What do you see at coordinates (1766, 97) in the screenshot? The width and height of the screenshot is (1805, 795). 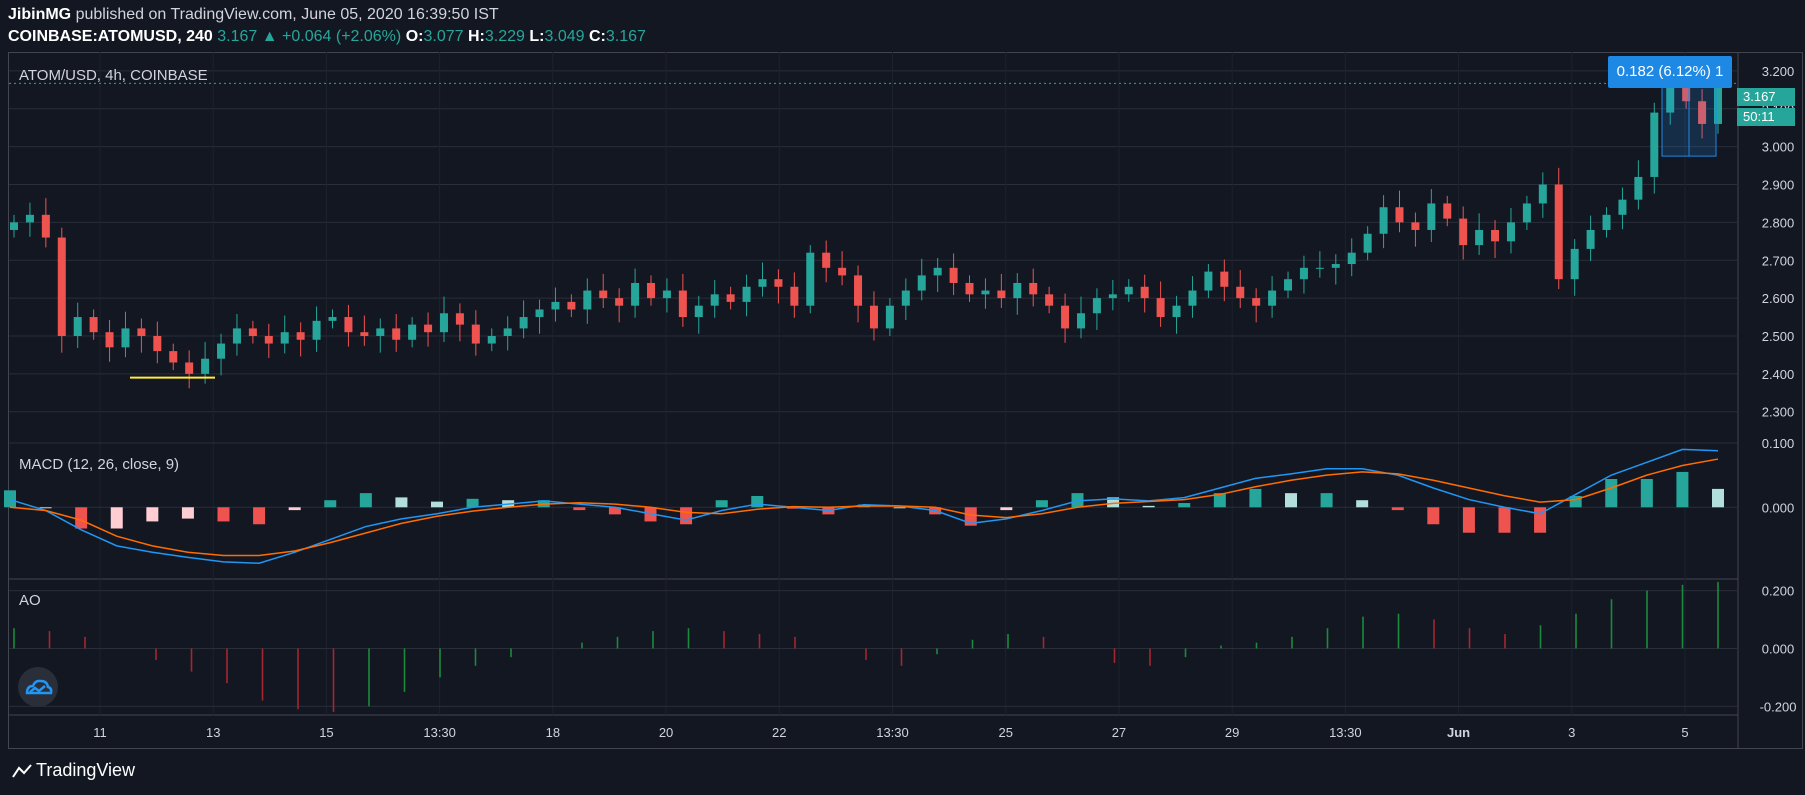 I see `current-price-tag: 3.167` at bounding box center [1766, 97].